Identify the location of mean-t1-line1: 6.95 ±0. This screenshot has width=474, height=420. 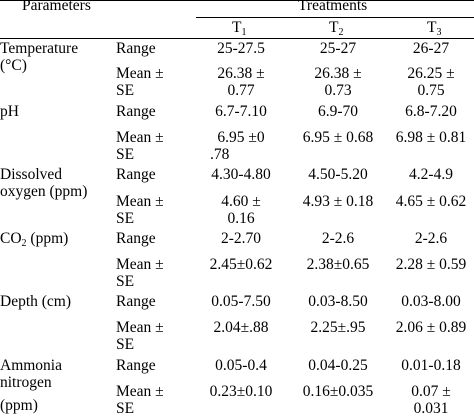
(241, 137).